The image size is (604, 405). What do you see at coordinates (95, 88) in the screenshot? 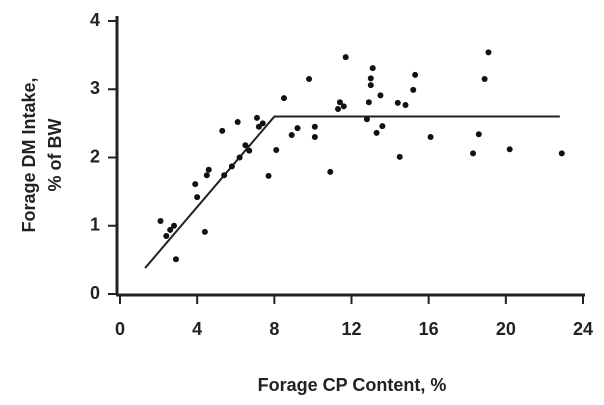
I see `y-tick-label: 3` at bounding box center [95, 88].